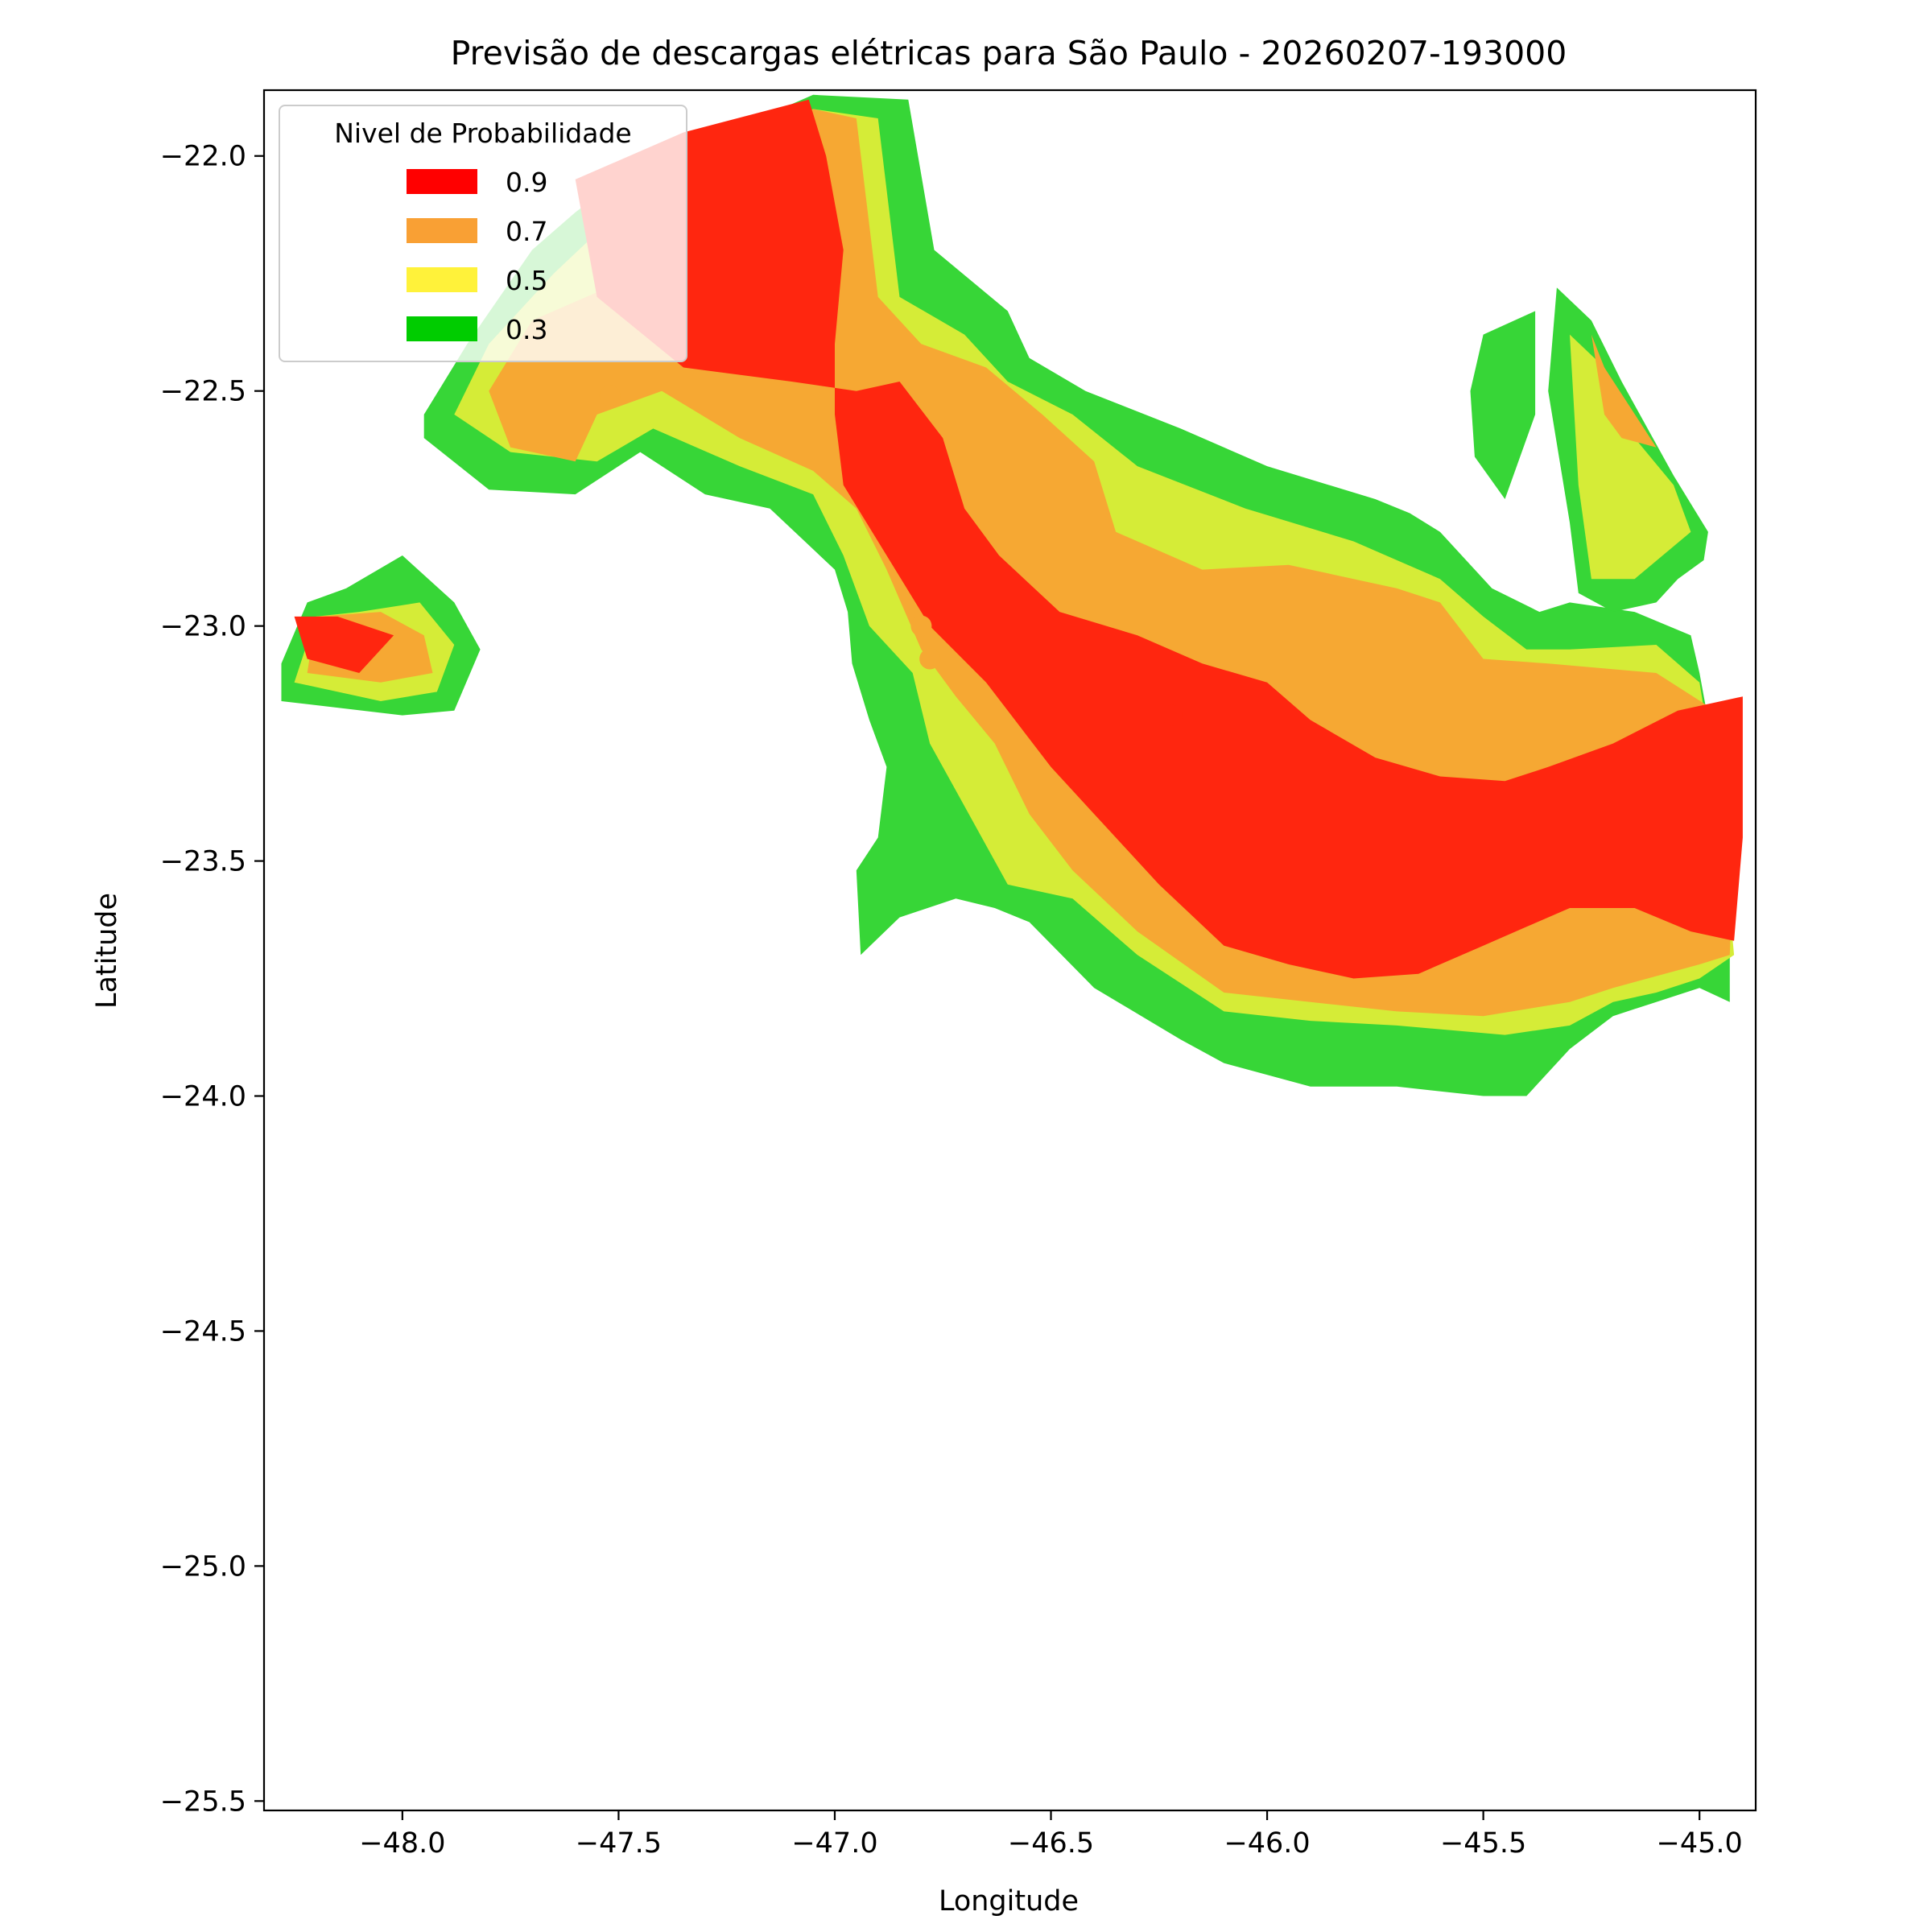  Describe the element at coordinates (203, 1801) in the screenshot. I see `y-tick-label: −25.5` at that location.